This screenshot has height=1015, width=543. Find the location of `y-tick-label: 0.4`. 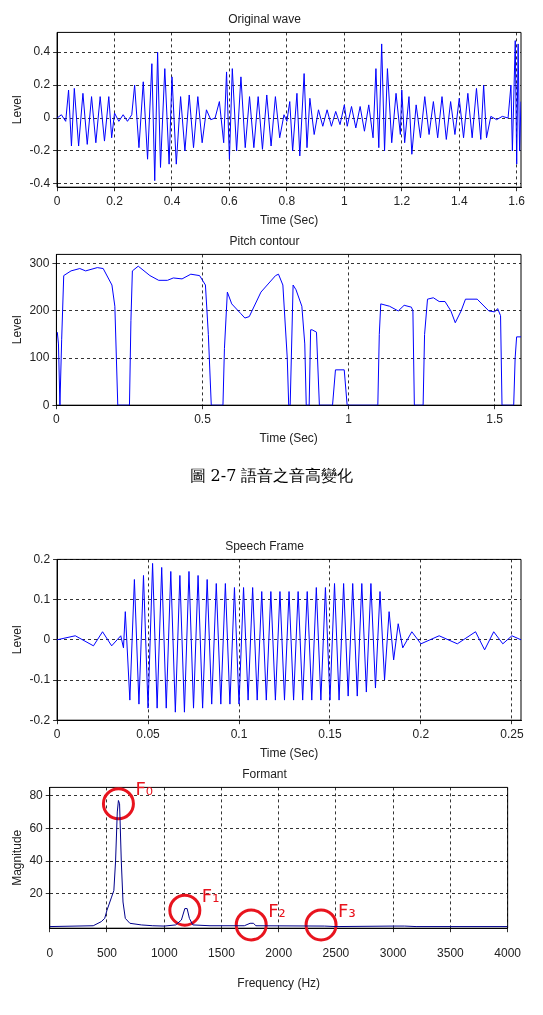

y-tick-label: 0.4 is located at coordinates (42, 51).